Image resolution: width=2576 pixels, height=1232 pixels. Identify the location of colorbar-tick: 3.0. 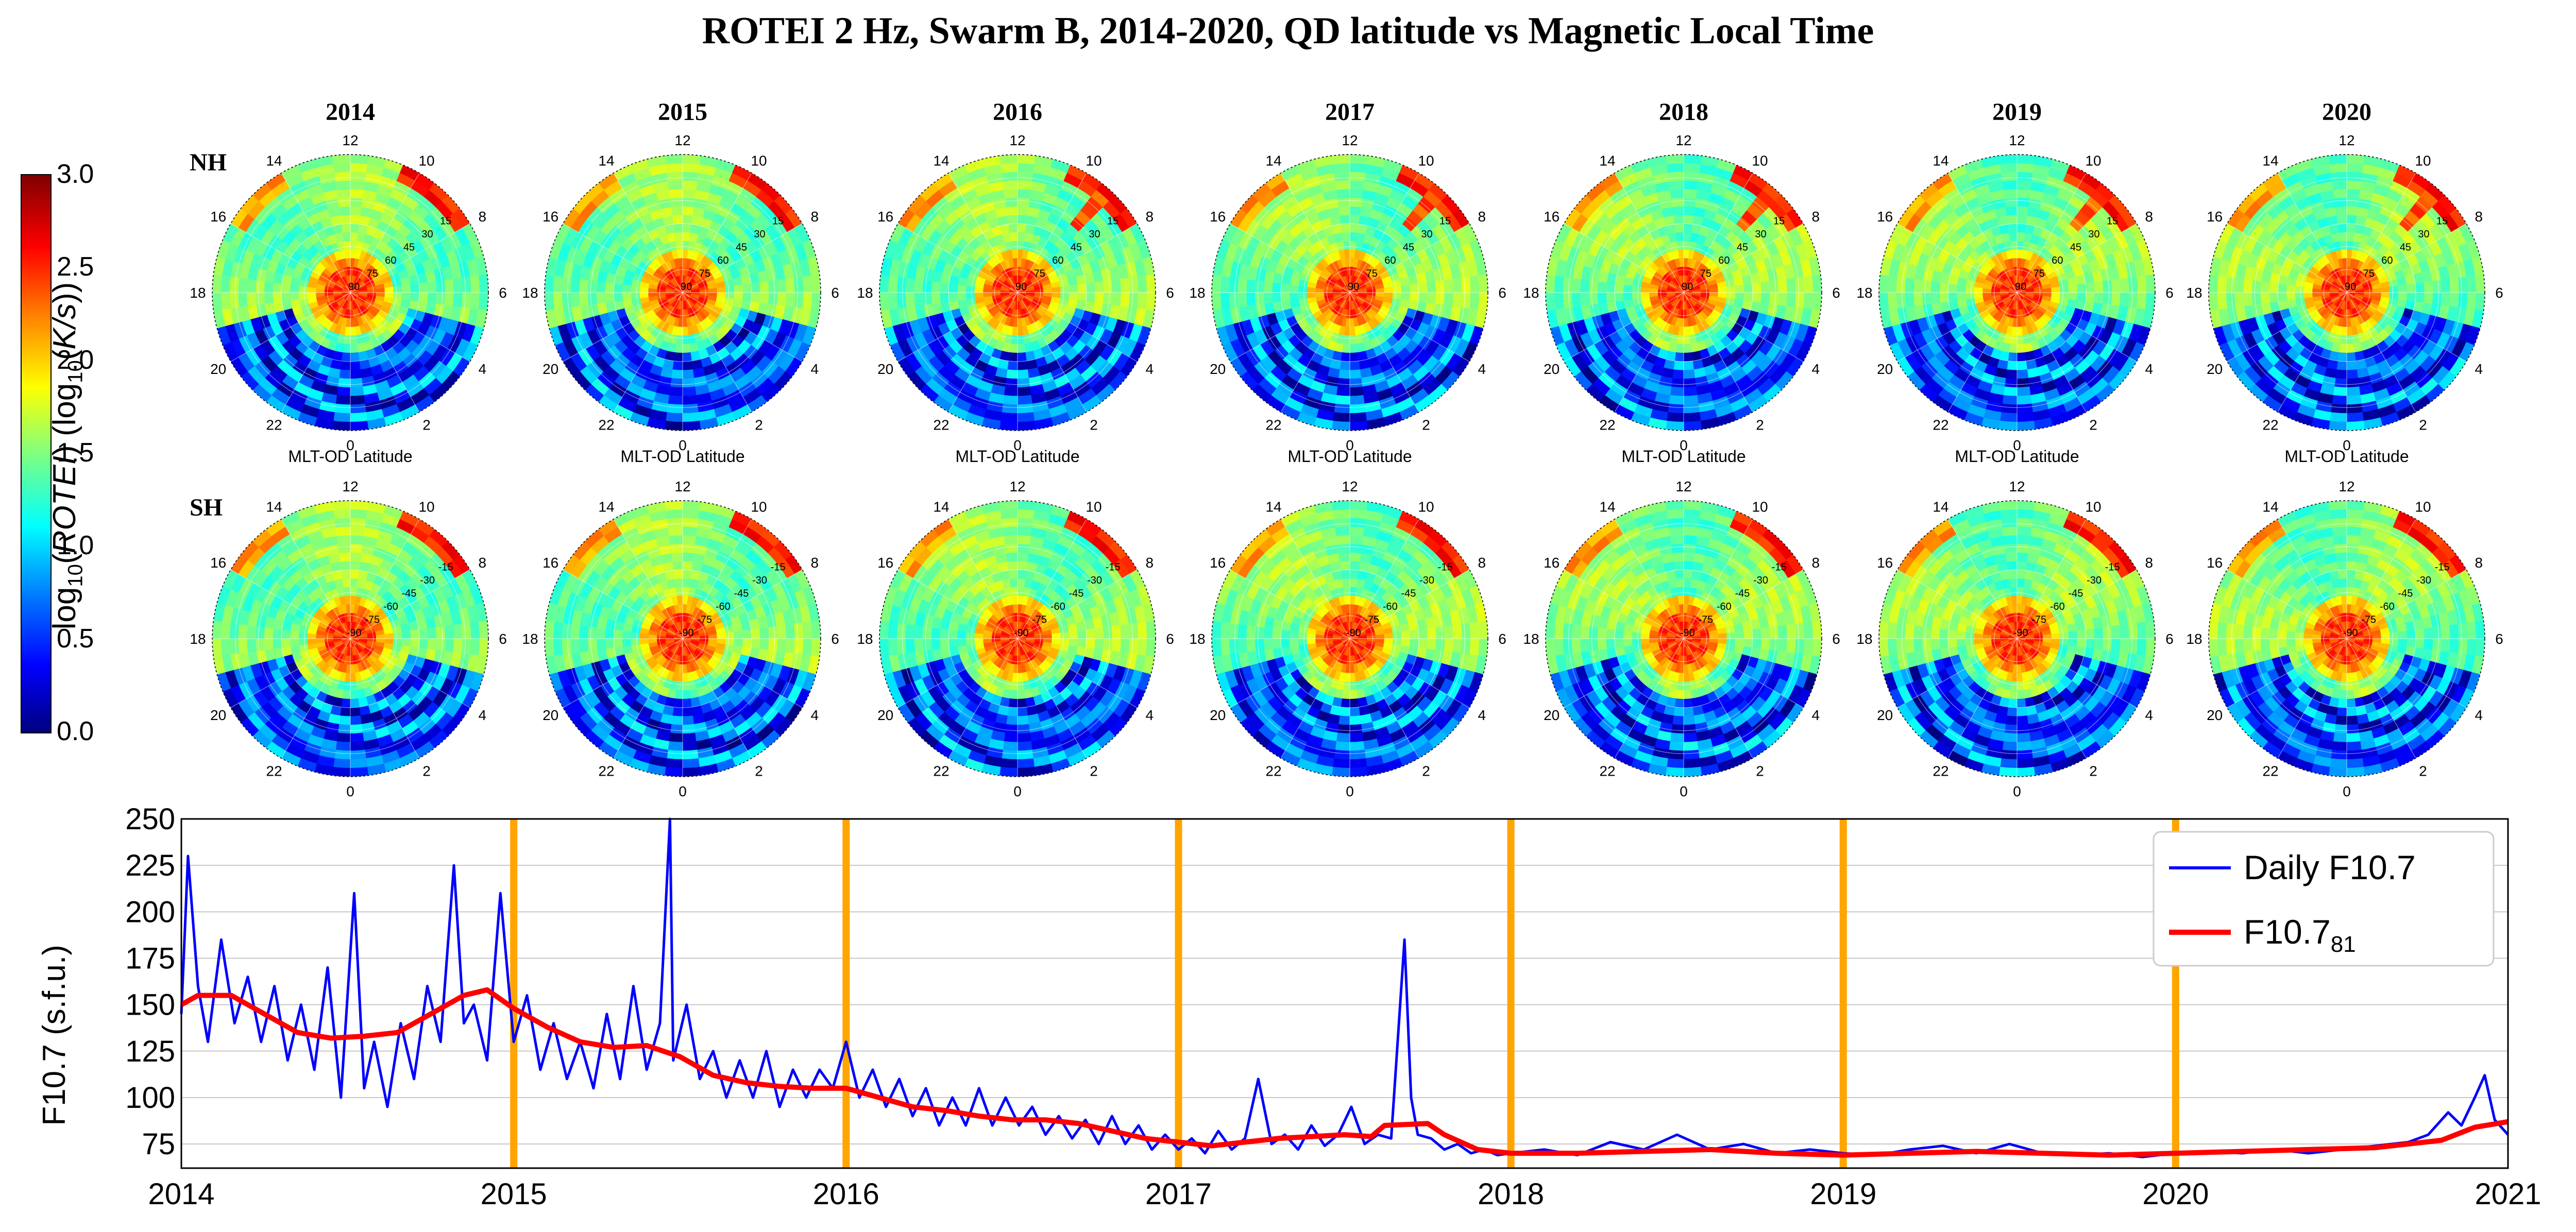
(75, 174).